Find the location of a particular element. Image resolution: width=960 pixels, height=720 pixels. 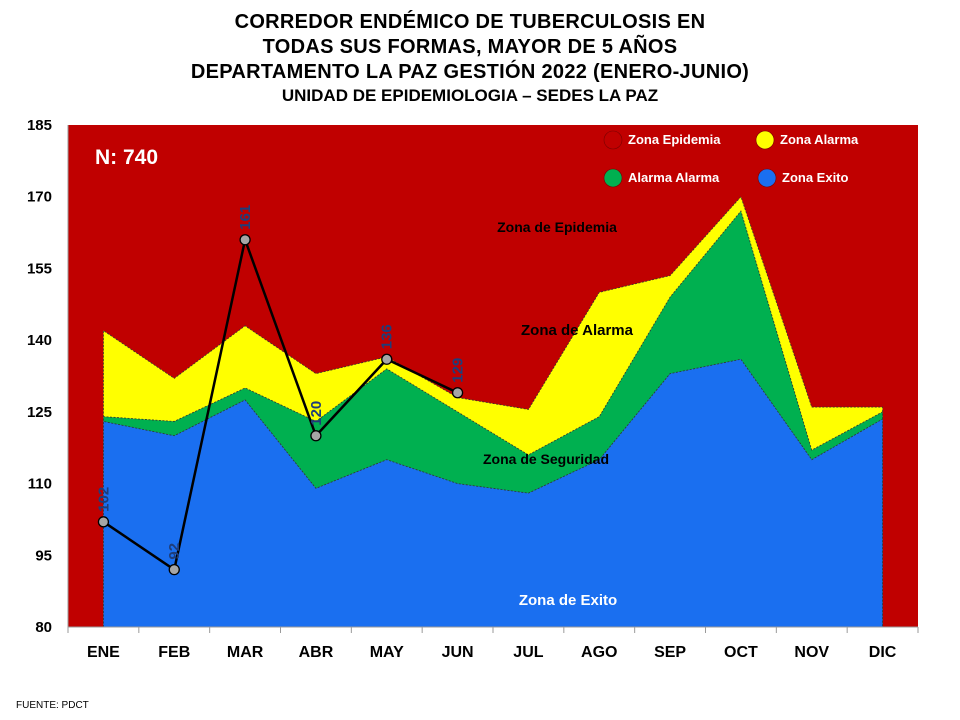

legend-marker-zona-exito is located at coordinates (767, 178).